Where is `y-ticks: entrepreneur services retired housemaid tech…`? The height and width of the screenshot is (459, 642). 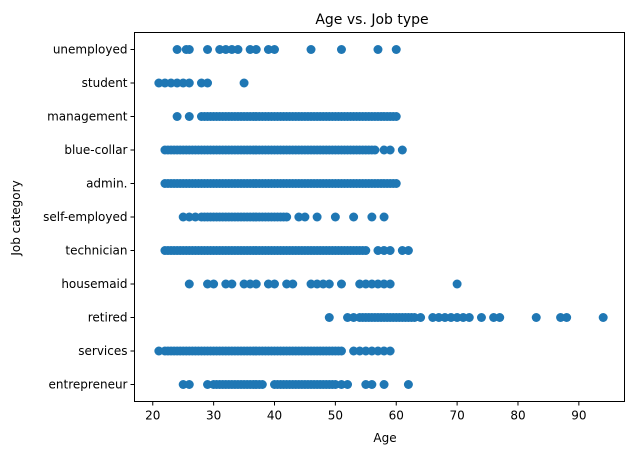
y-ticks: entrepreneur services retired housemaid tech… is located at coordinates (89, 217).